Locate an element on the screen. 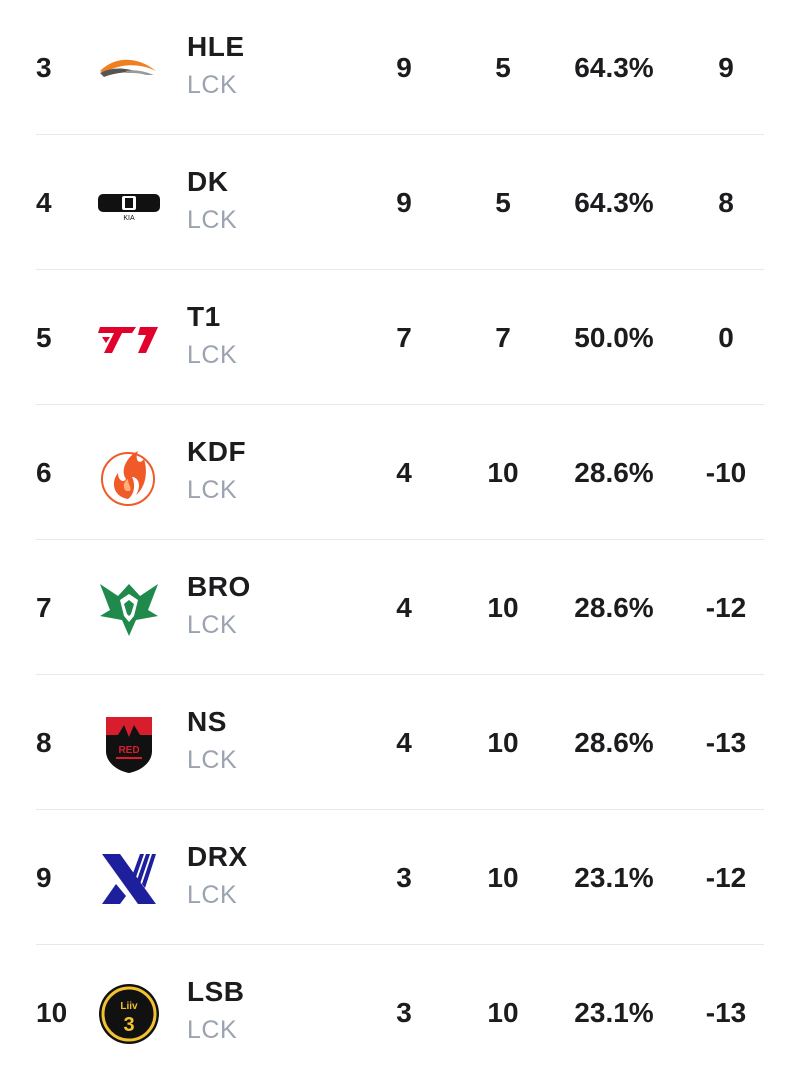 The image size is (800, 1080). table-row: 3 HLE LCK 9 5 64.3% 9 is located at coordinates (400, 67).